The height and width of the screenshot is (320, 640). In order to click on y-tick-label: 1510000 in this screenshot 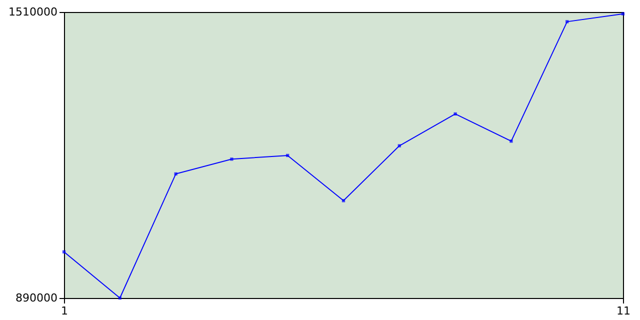, I will do `click(33, 12)`.